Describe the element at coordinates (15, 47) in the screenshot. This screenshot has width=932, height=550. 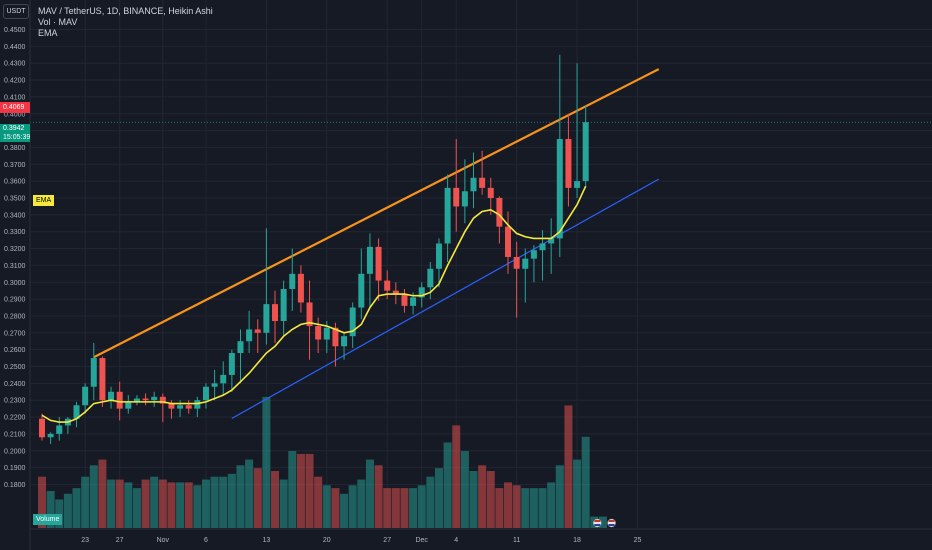
I see `y-tick-label: 0.4400` at that location.